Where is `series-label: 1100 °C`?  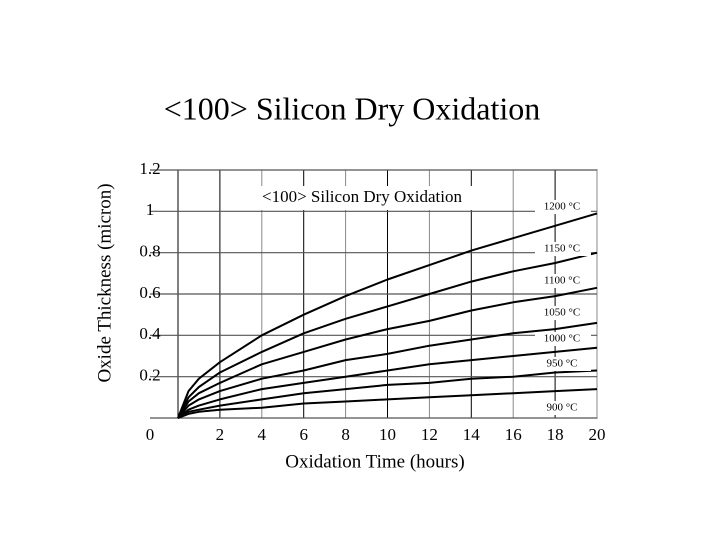
series-label: 1100 °C is located at coordinates (562, 281).